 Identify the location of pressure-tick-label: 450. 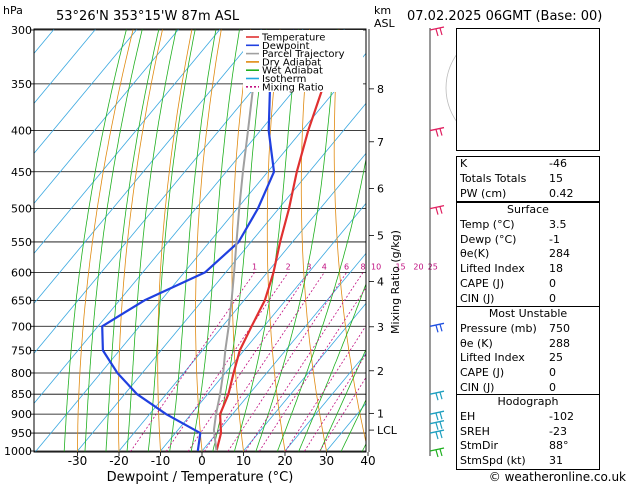
(21, 172).